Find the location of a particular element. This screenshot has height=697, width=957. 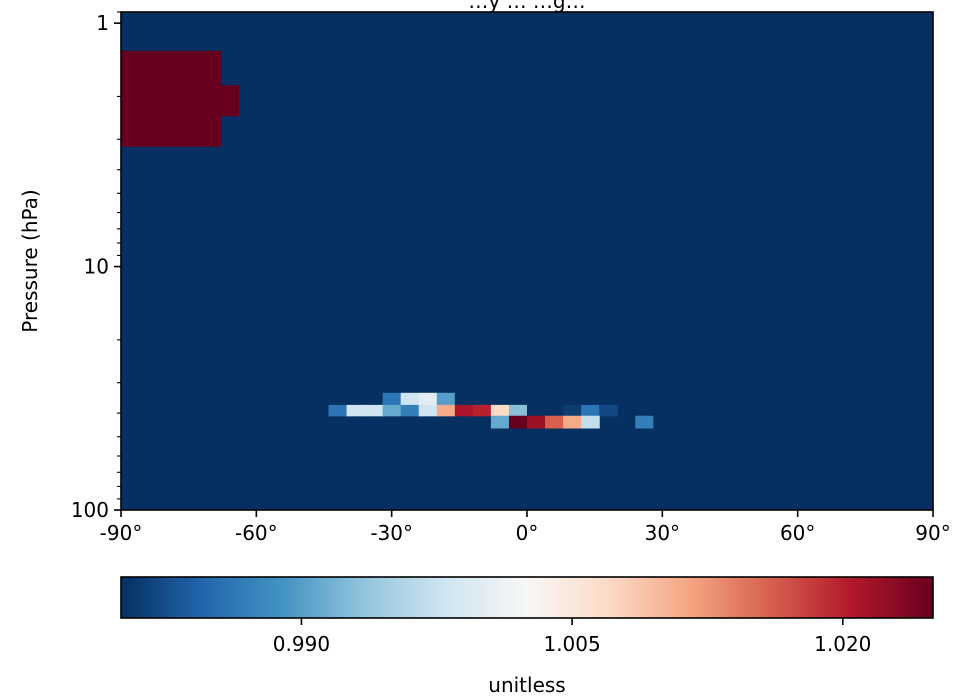

y-axis: 1 10 100 is located at coordinates (96, 266).